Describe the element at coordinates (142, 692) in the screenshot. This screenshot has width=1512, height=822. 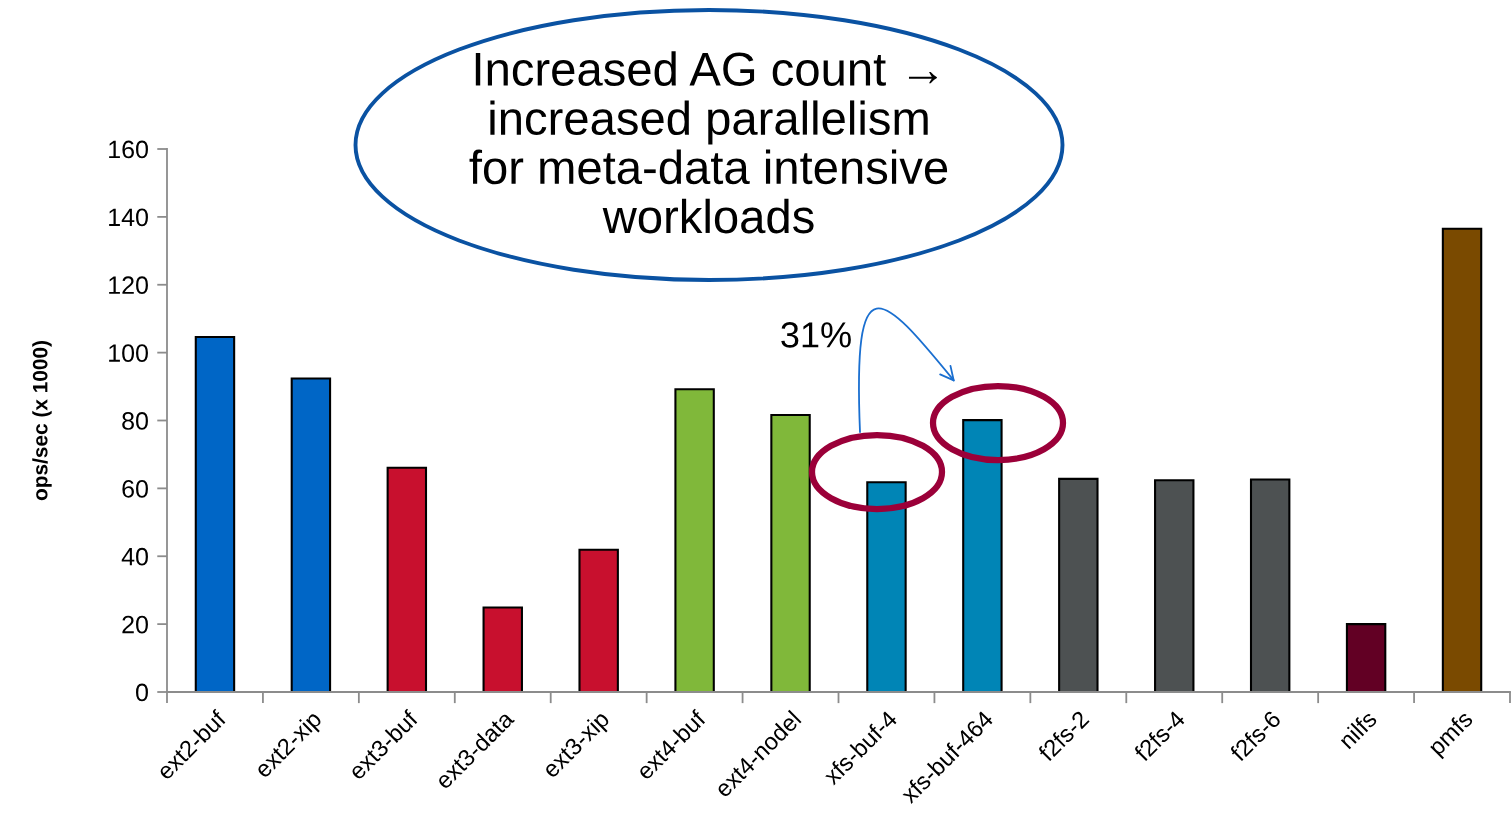
I see `y-tick-label: 0` at that location.